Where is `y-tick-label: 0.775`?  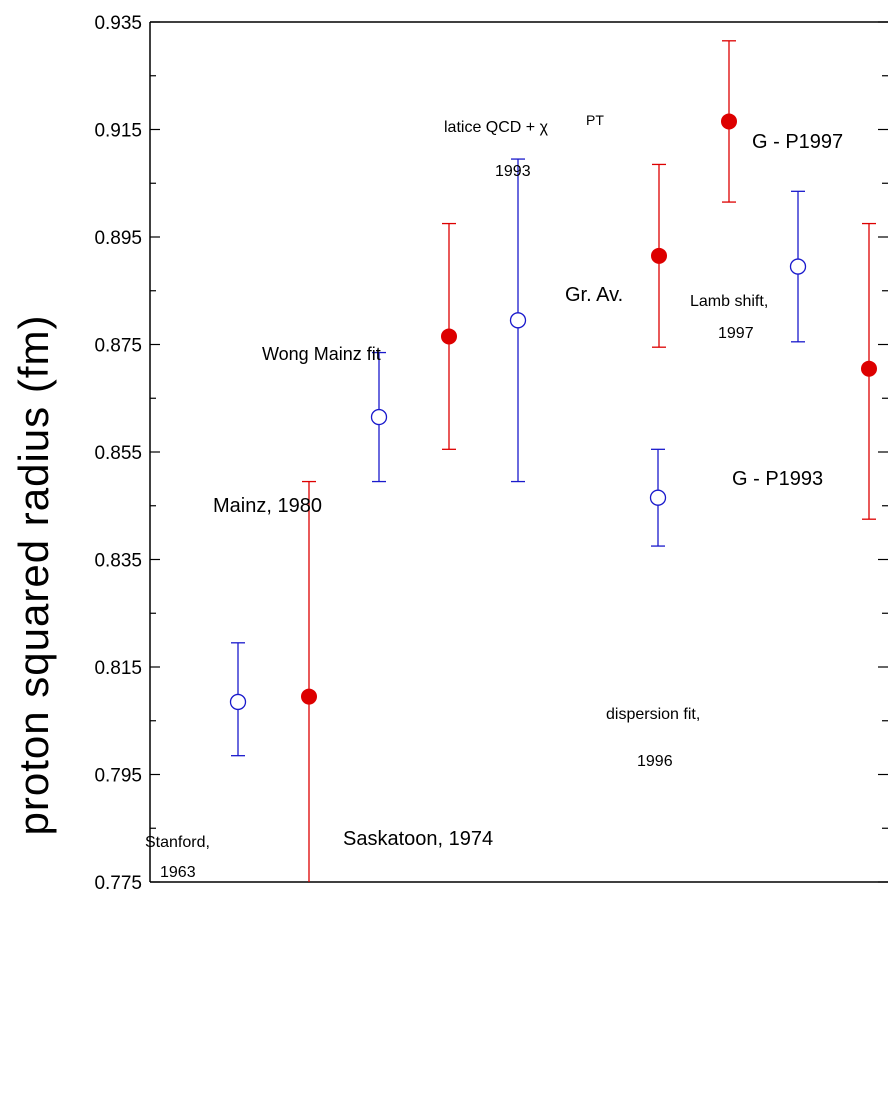
y-tick-label: 0.775 is located at coordinates (118, 883).